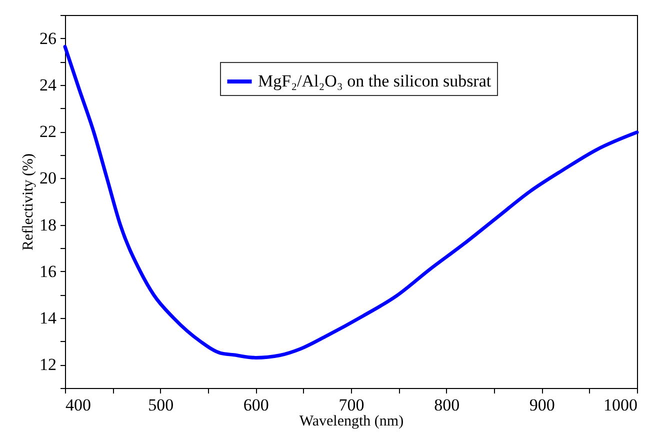  What do you see at coordinates (48, 224) in the screenshot?
I see `y-tick-label: 18` at bounding box center [48, 224].